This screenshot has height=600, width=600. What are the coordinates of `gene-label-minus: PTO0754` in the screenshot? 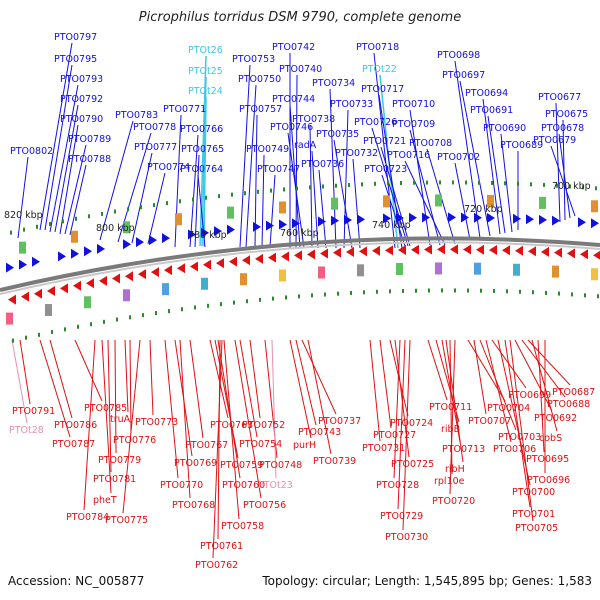 It's located at (260, 444).